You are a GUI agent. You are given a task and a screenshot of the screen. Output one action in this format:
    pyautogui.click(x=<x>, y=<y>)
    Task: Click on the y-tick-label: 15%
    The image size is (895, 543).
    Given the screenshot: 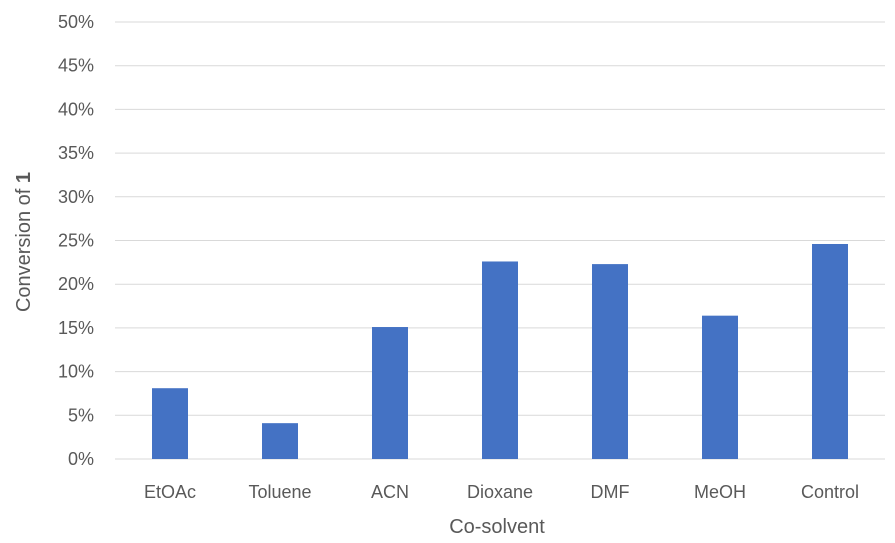 What is the action you would take?
    pyautogui.click(x=76, y=328)
    